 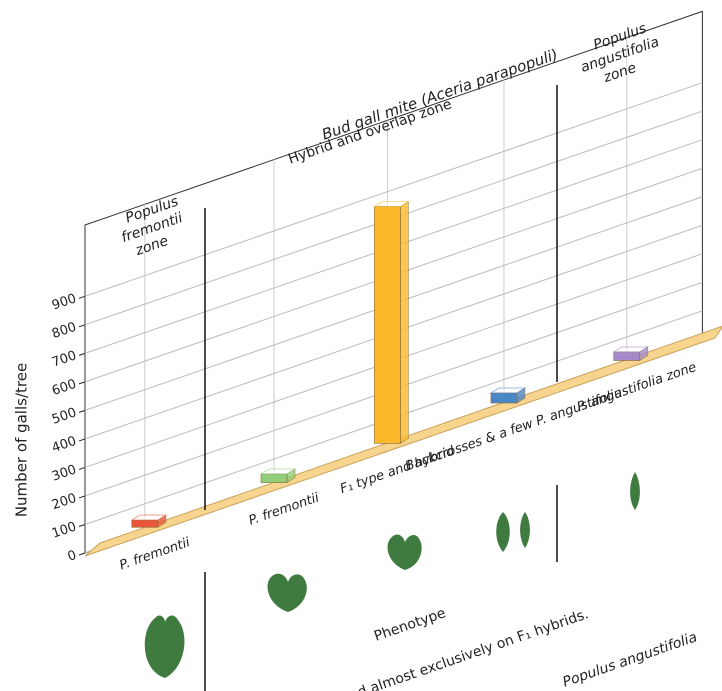 What do you see at coordinates (64, 388) in the screenshot?
I see `y-tick-label: 600` at bounding box center [64, 388].